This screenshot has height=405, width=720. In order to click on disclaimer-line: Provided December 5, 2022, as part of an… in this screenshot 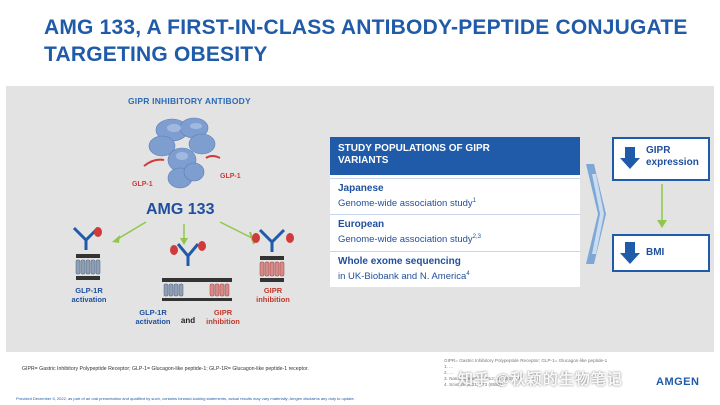, I will do `click(185, 398)`.